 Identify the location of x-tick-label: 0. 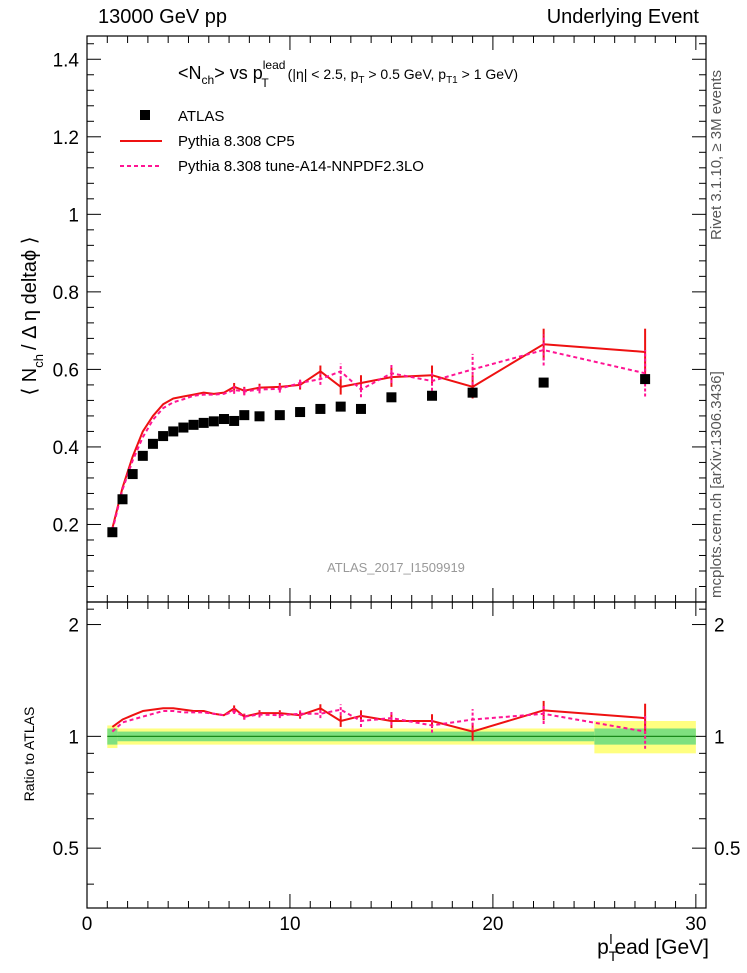
(87, 924).